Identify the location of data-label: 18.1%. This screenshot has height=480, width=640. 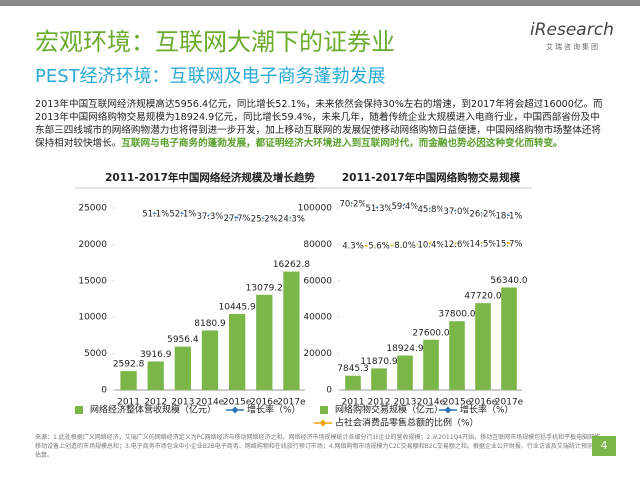
(508, 217).